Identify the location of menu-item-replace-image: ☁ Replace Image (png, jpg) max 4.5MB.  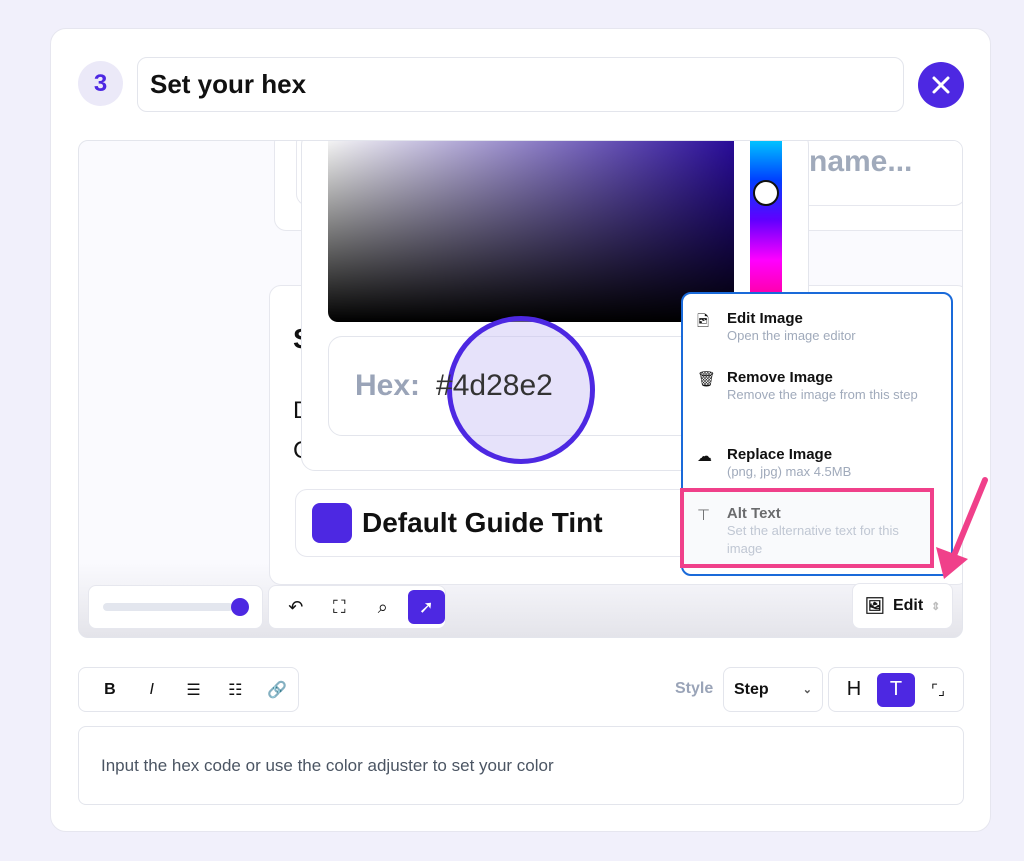
(774, 462).